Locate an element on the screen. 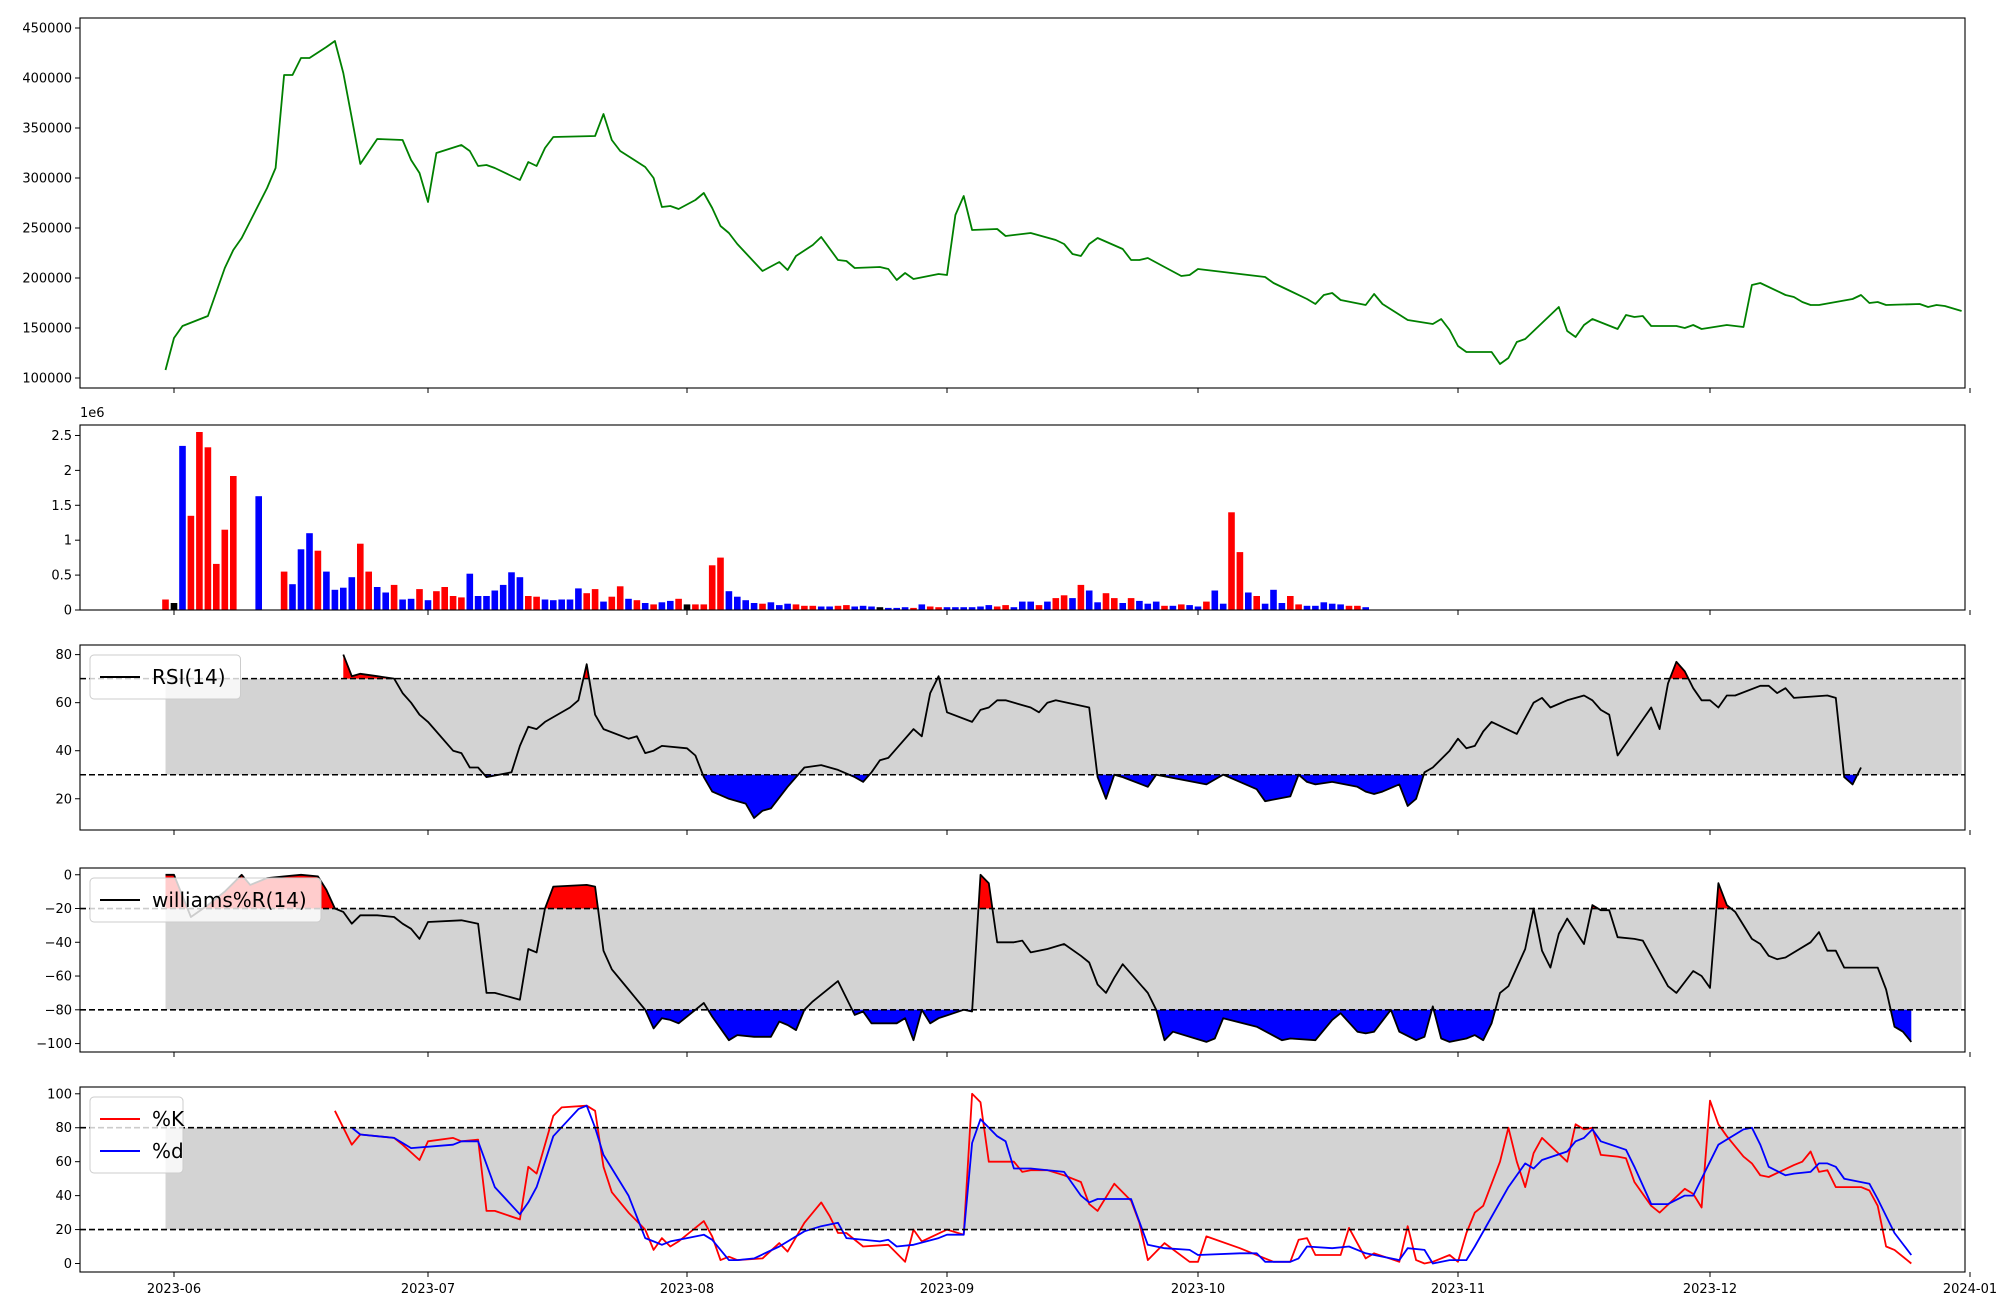 This screenshot has height=1305, width=2000. legend-label: RSI(14) is located at coordinates (189, 677).